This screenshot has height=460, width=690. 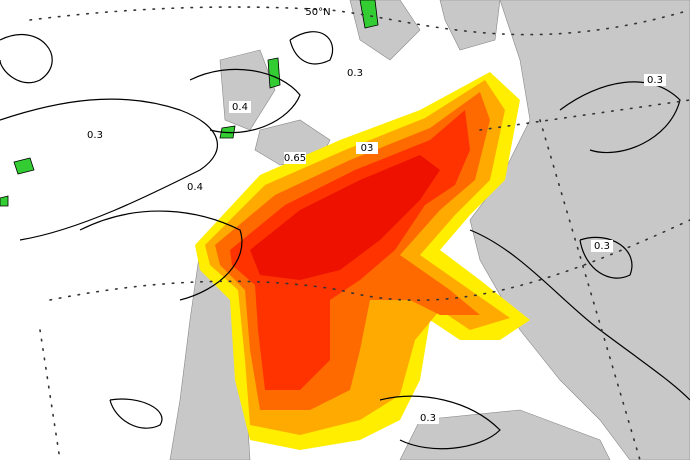 I want to click on contour-label: 03, so click(x=367, y=148).